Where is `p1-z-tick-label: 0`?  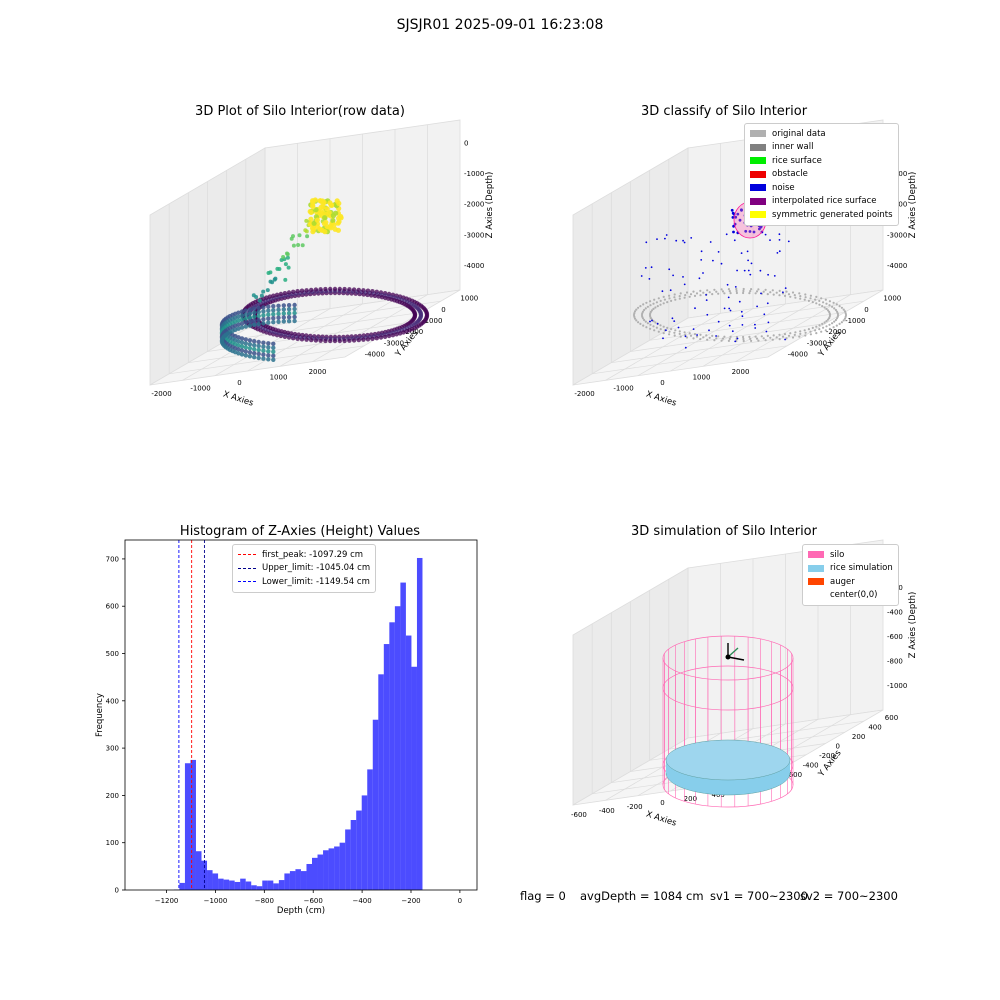 p1-z-tick-label: 0 is located at coordinates (466, 144).